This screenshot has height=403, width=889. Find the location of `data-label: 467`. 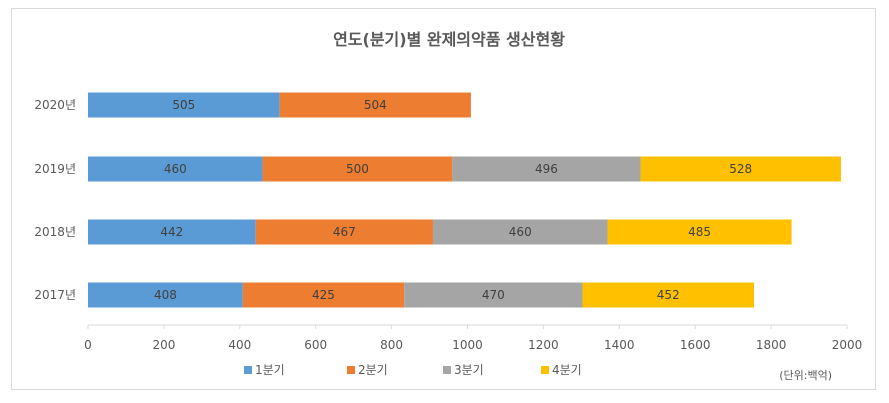

data-label: 467 is located at coordinates (344, 232).